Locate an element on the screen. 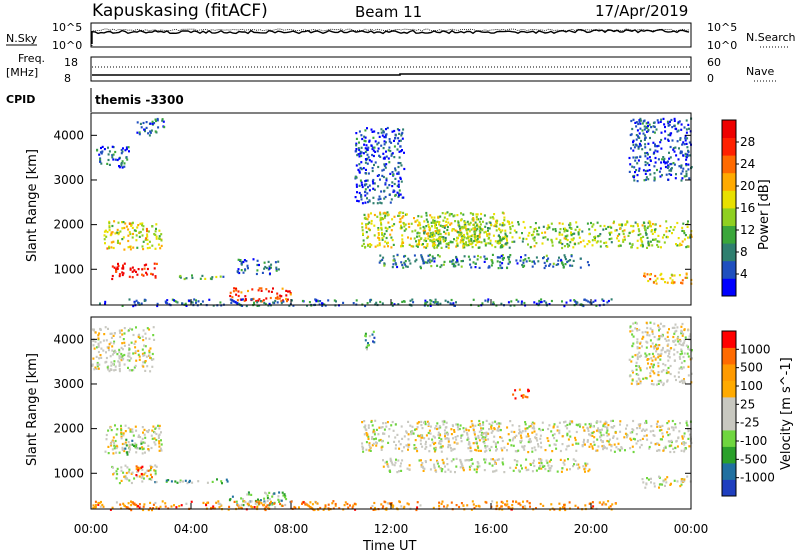 The image size is (800, 554). y-tick-label: 3000 is located at coordinates (68, 180).